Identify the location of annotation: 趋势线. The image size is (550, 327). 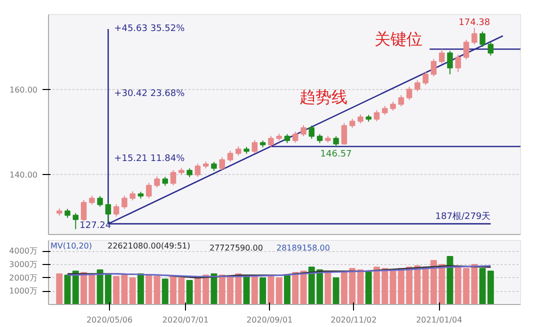
(324, 97).